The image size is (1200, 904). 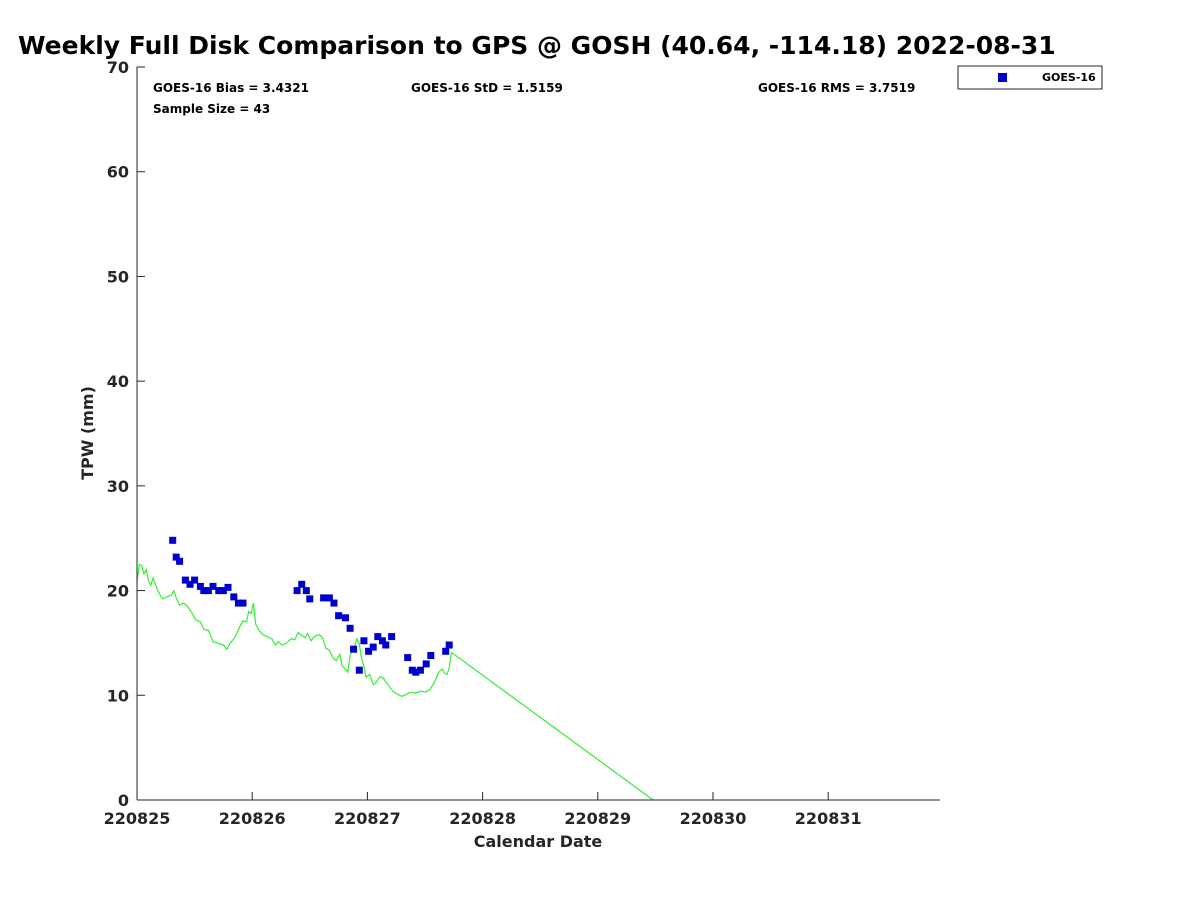 I want to click on x-tick-label: 220828, so click(x=482, y=818).